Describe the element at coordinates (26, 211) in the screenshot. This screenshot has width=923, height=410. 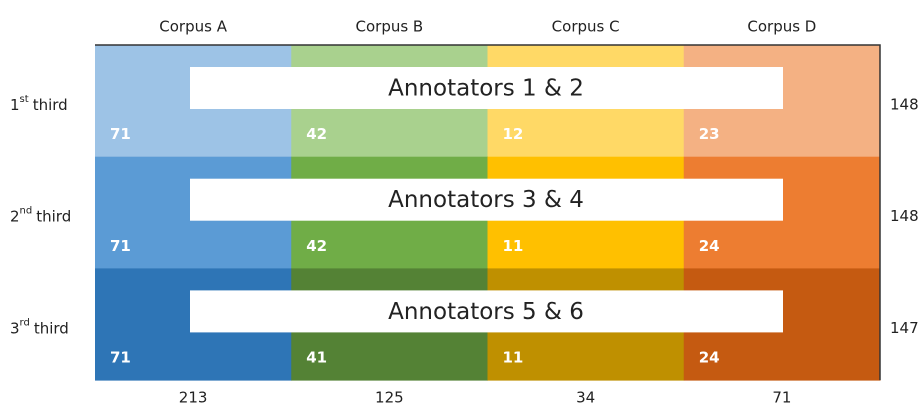
I see `row-ordinal-suffix: nd` at that location.